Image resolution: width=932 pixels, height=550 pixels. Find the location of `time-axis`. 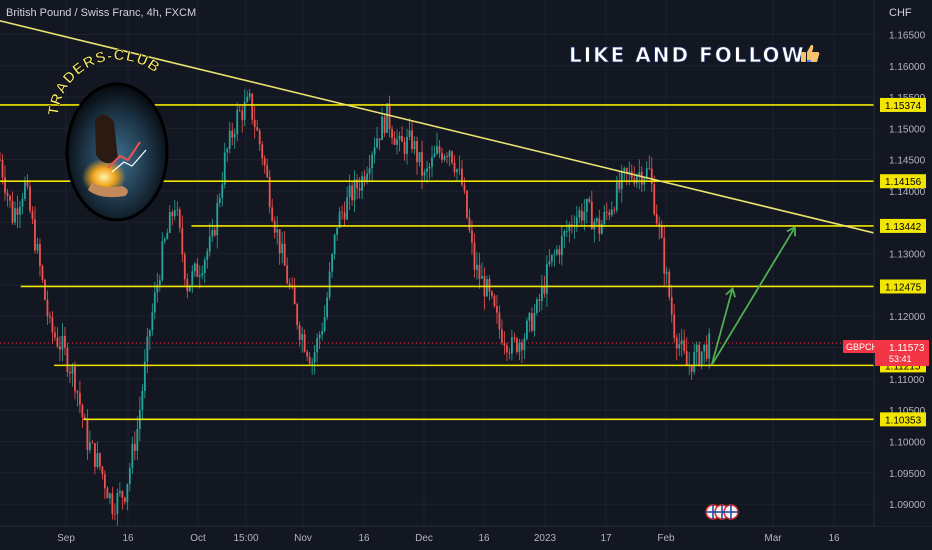

time-axis is located at coordinates (466, 538).